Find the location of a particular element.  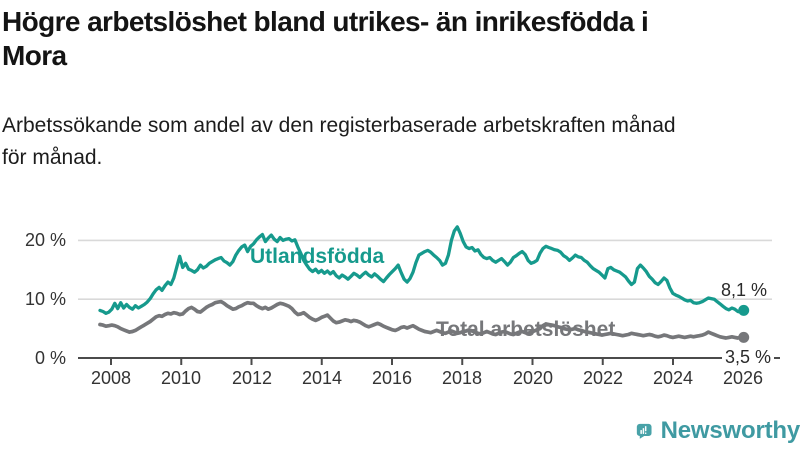

y-axis-label-20: 20 % is located at coordinates (45, 240).